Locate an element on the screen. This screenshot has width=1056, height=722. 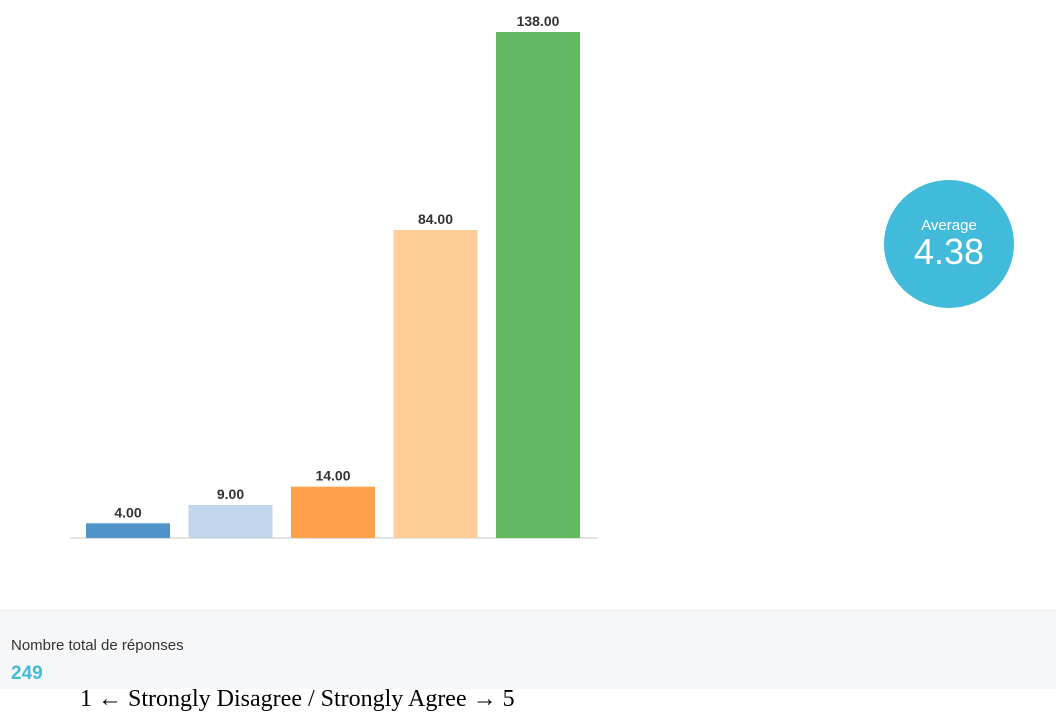
average-bubble: Average 4.38 is located at coordinates (949, 244).